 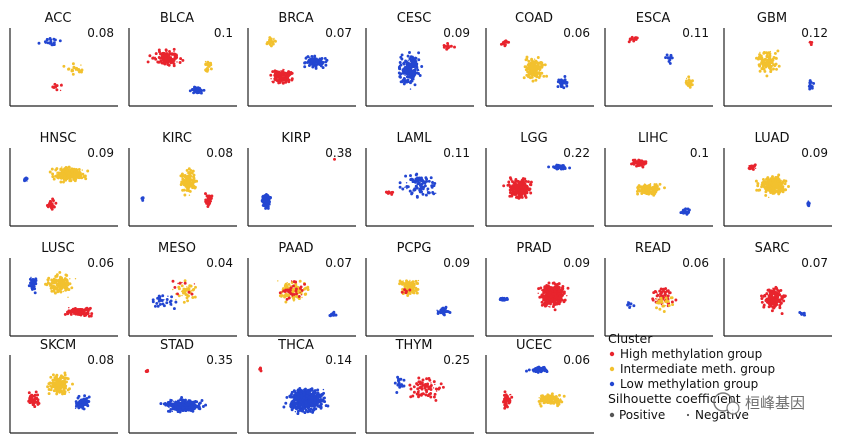 I want to click on silhouette-score: 0.06, so click(x=576, y=33).